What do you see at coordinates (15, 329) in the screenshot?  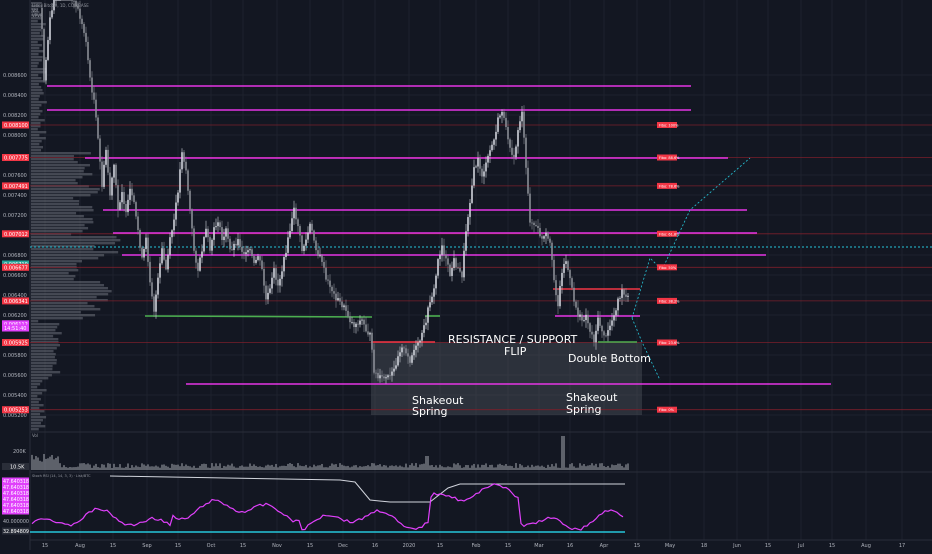 I see `price-badge-label-8: 14:51:40` at bounding box center [15, 329].